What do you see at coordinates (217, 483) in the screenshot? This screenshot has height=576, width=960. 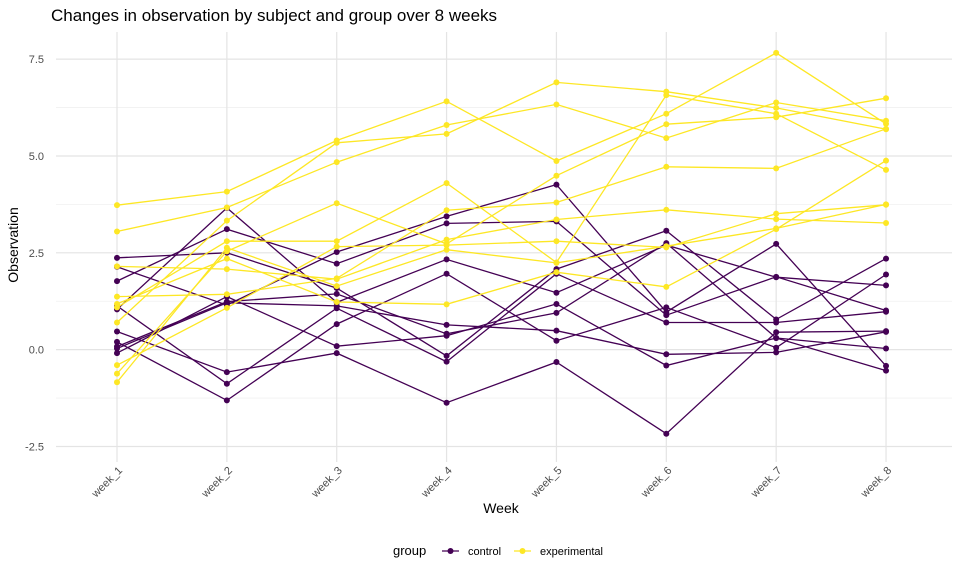 I see `x-tick-label: week_2` at bounding box center [217, 483].